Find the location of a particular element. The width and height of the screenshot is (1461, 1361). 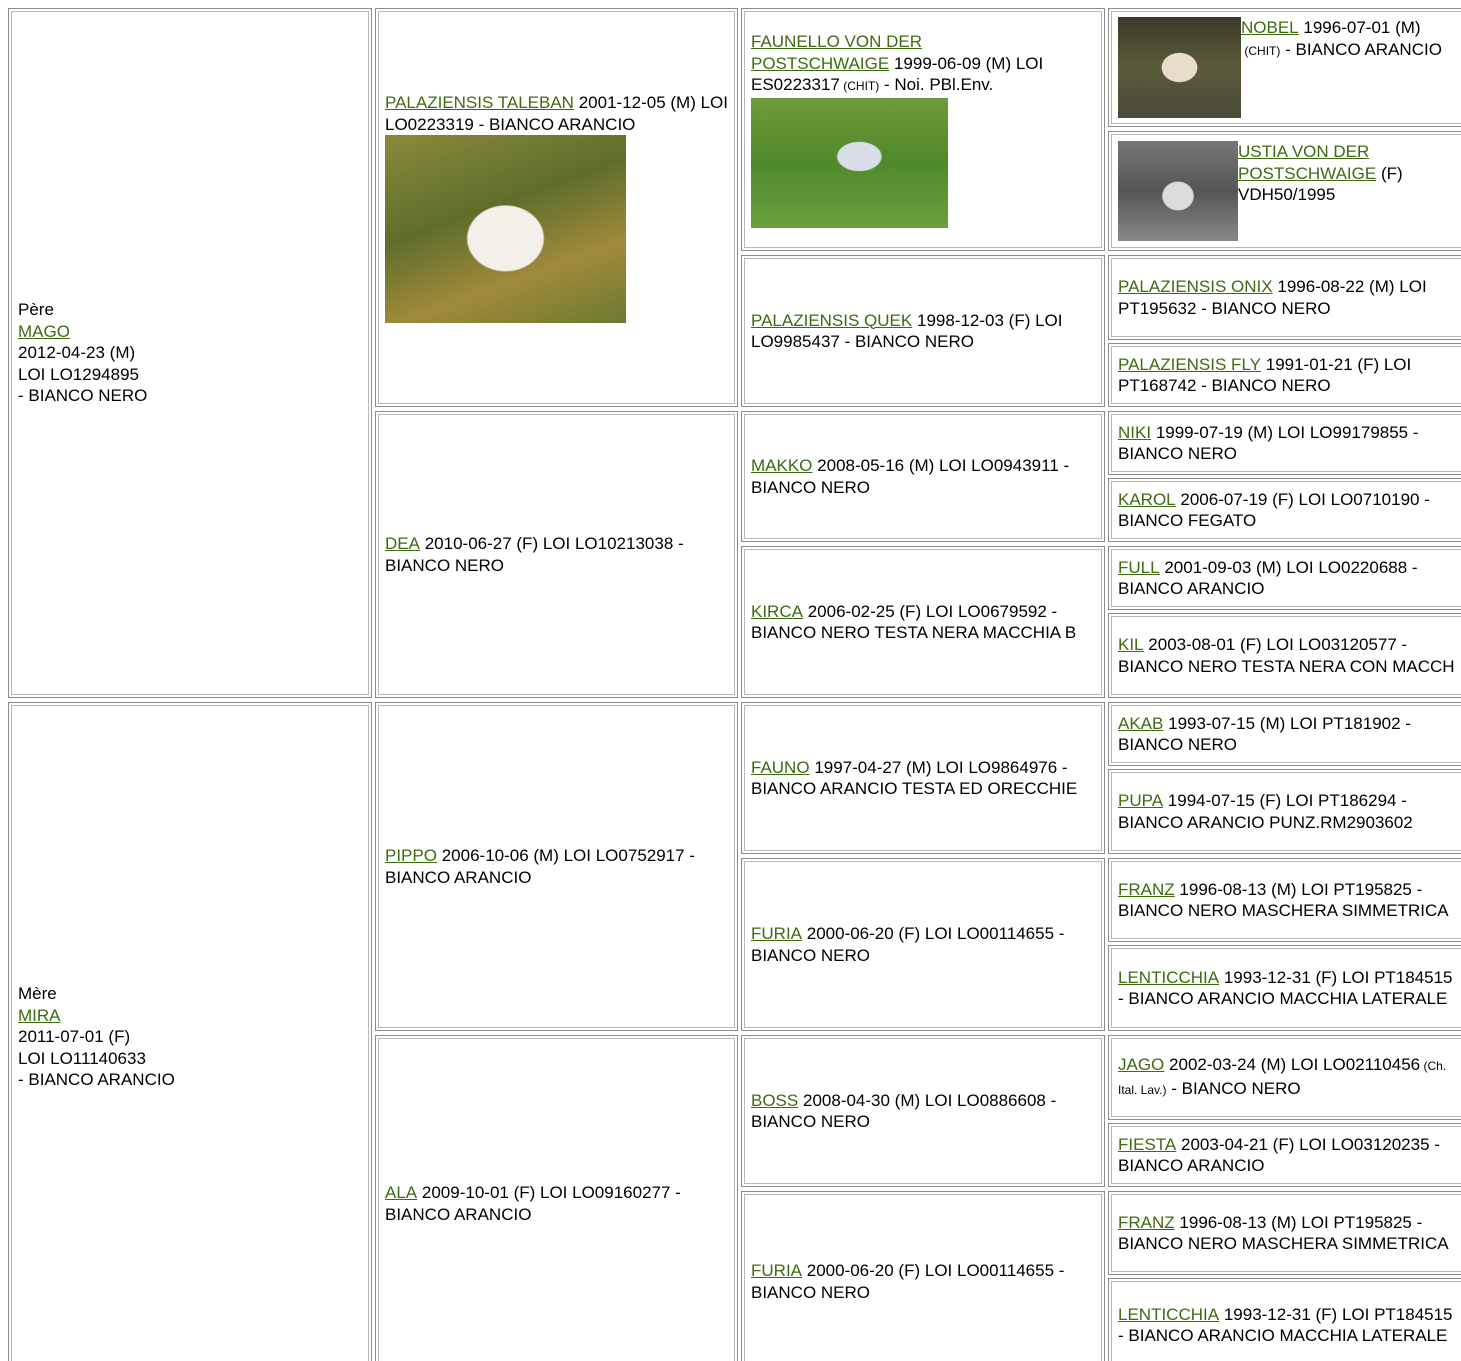

parent-label: Père is located at coordinates (36, 310).